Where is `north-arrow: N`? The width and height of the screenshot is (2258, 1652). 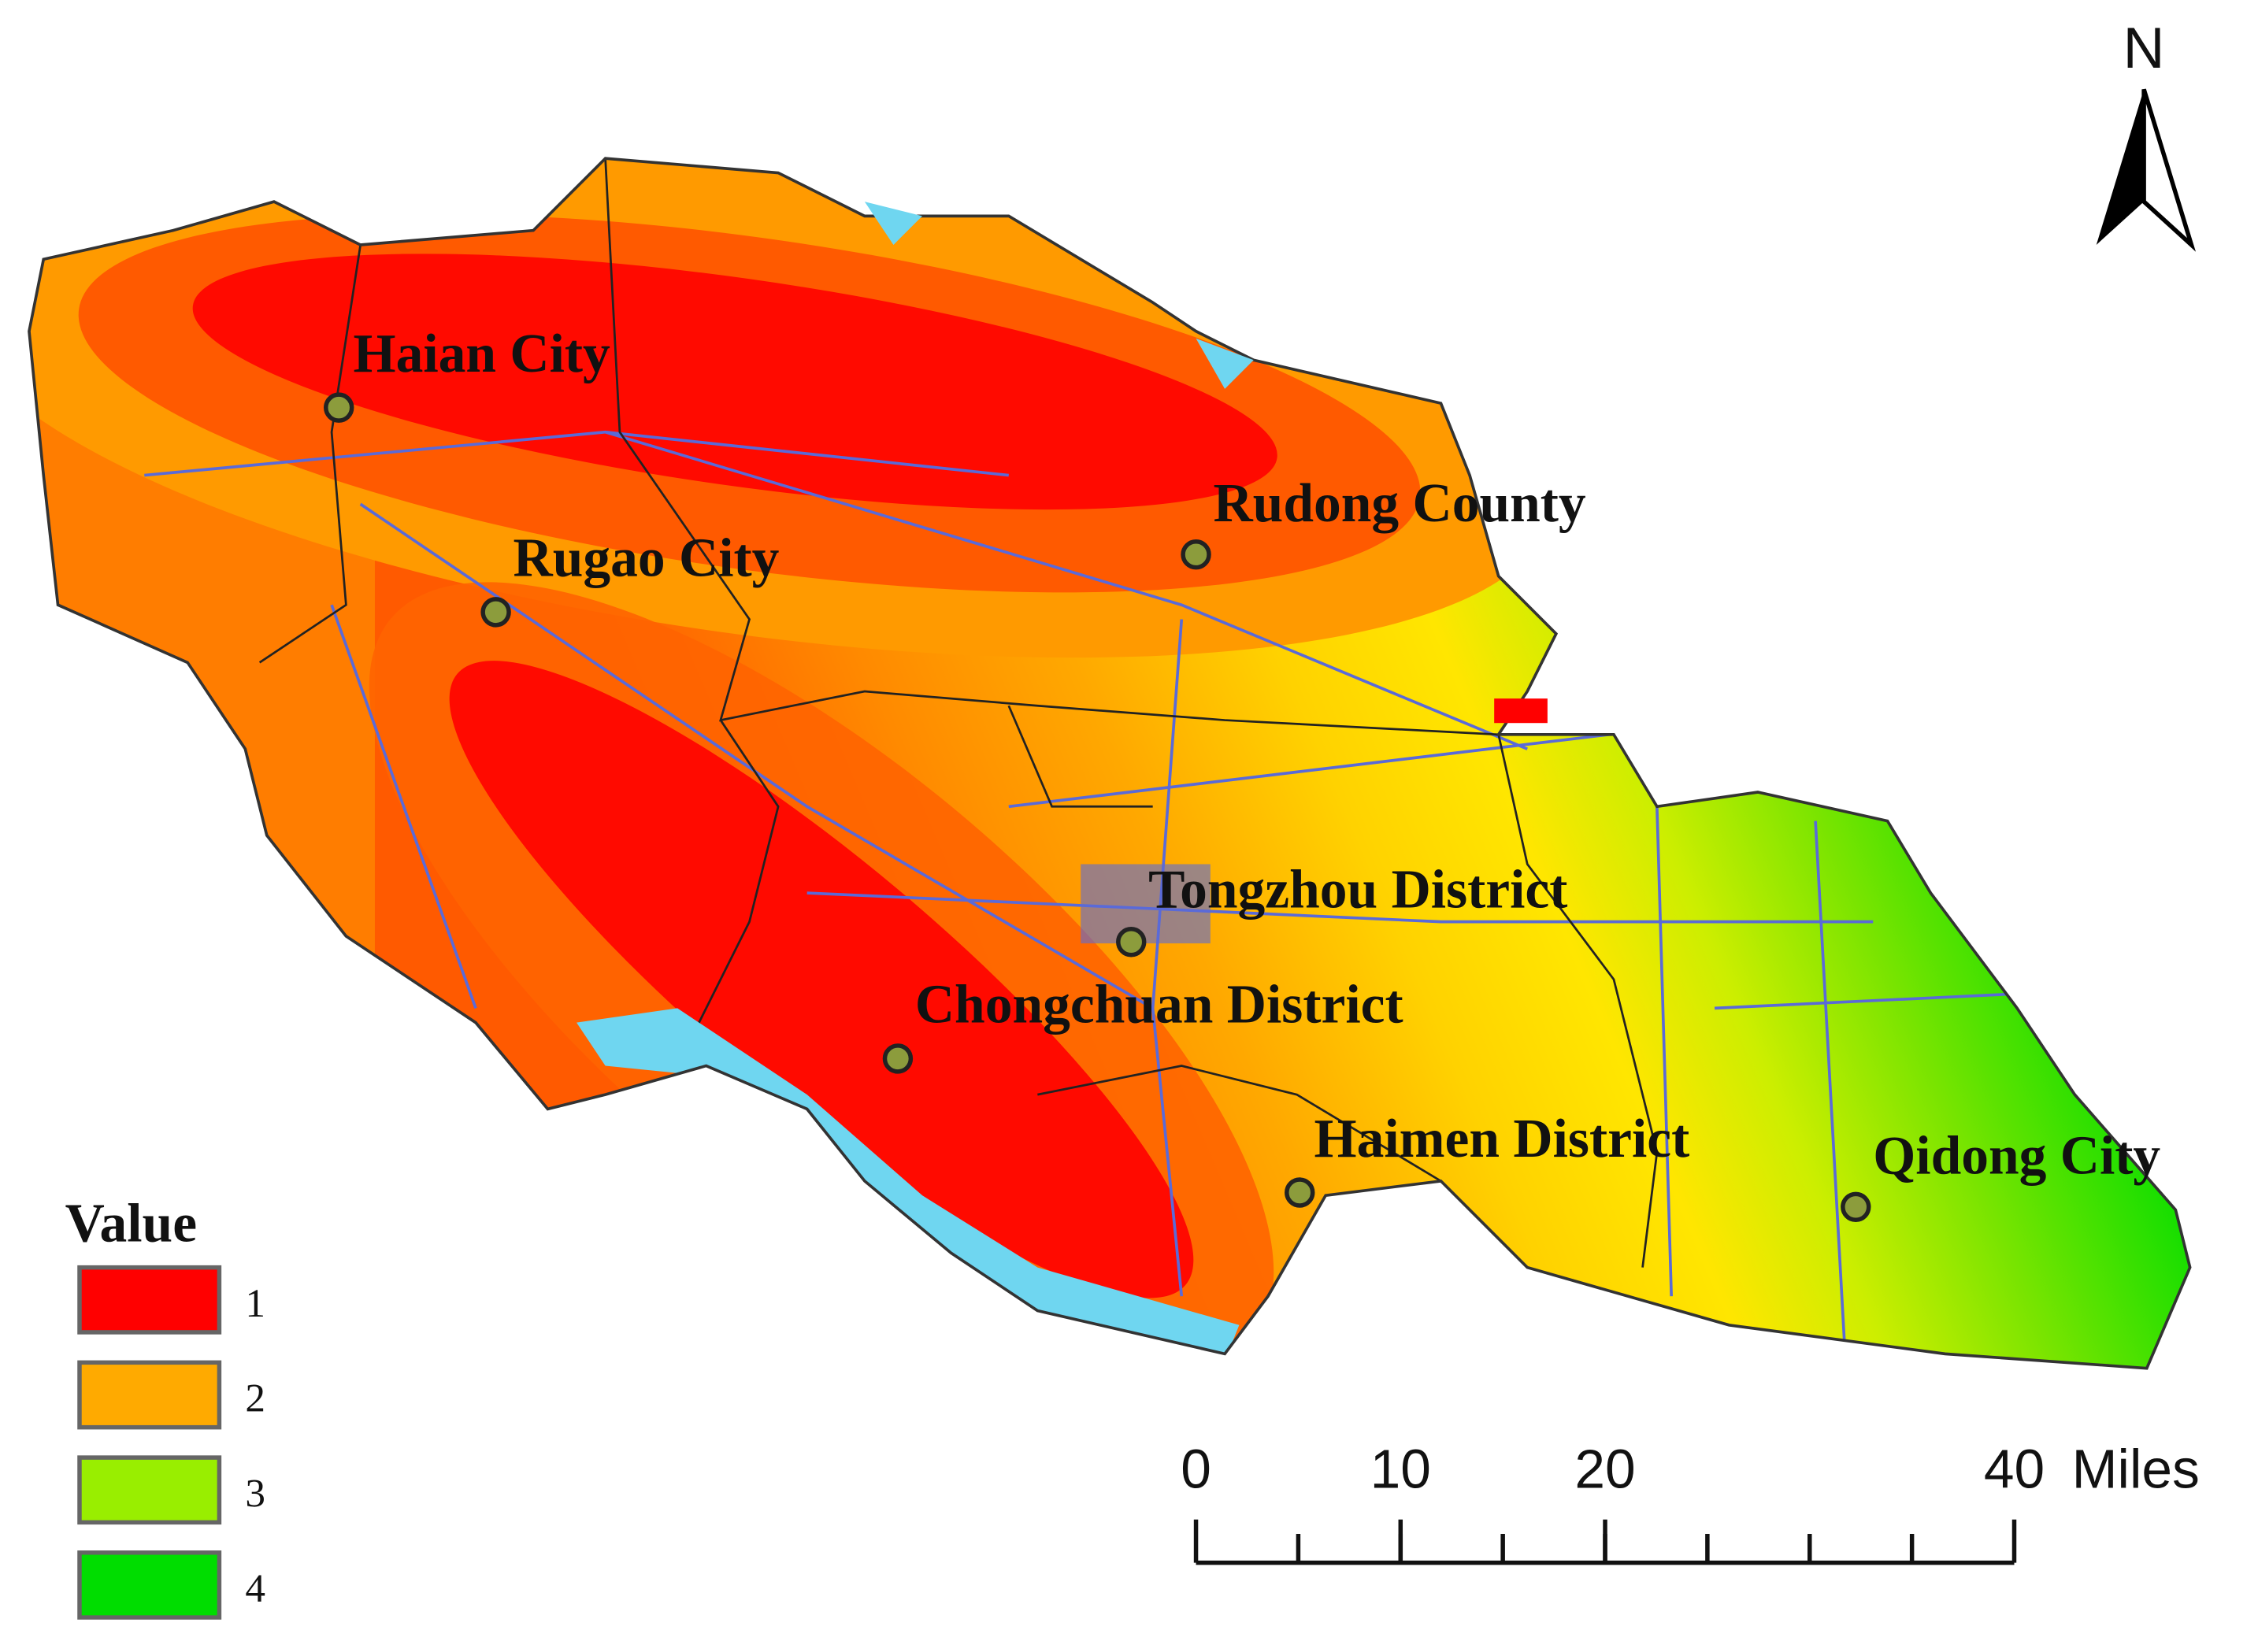
north-arrow: N is located at coordinates (2146, 134).